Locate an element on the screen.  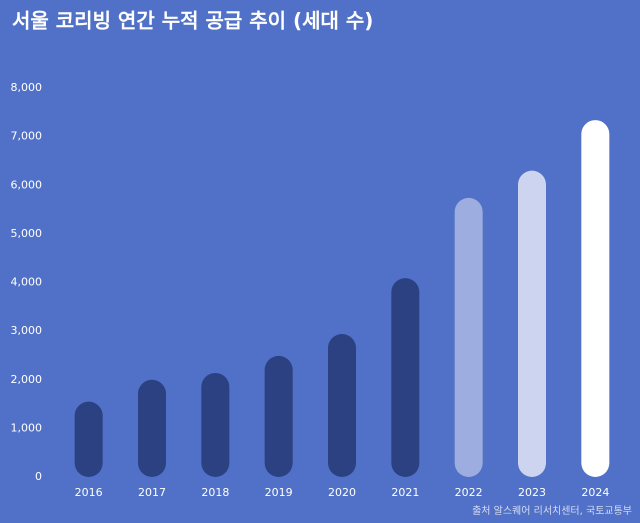
chart-title: 서울 코리빙 연간 누적 공급 추이 (세대 수) is located at coordinates (192, 21).